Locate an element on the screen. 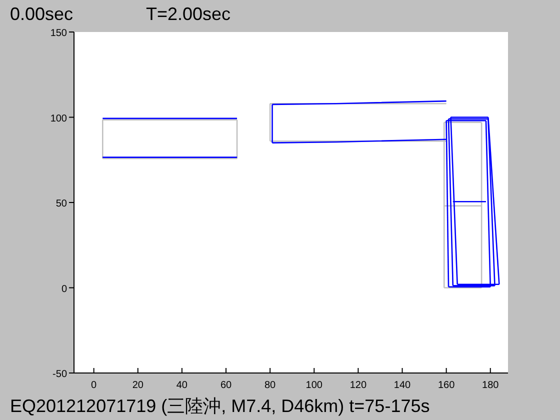  y-tick-label: -50 is located at coordinates (60, 374).